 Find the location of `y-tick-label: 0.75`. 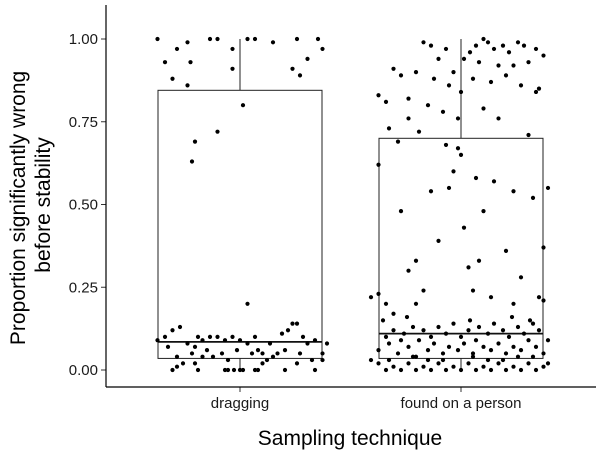

y-tick-label: 0.75 is located at coordinates (83, 122).